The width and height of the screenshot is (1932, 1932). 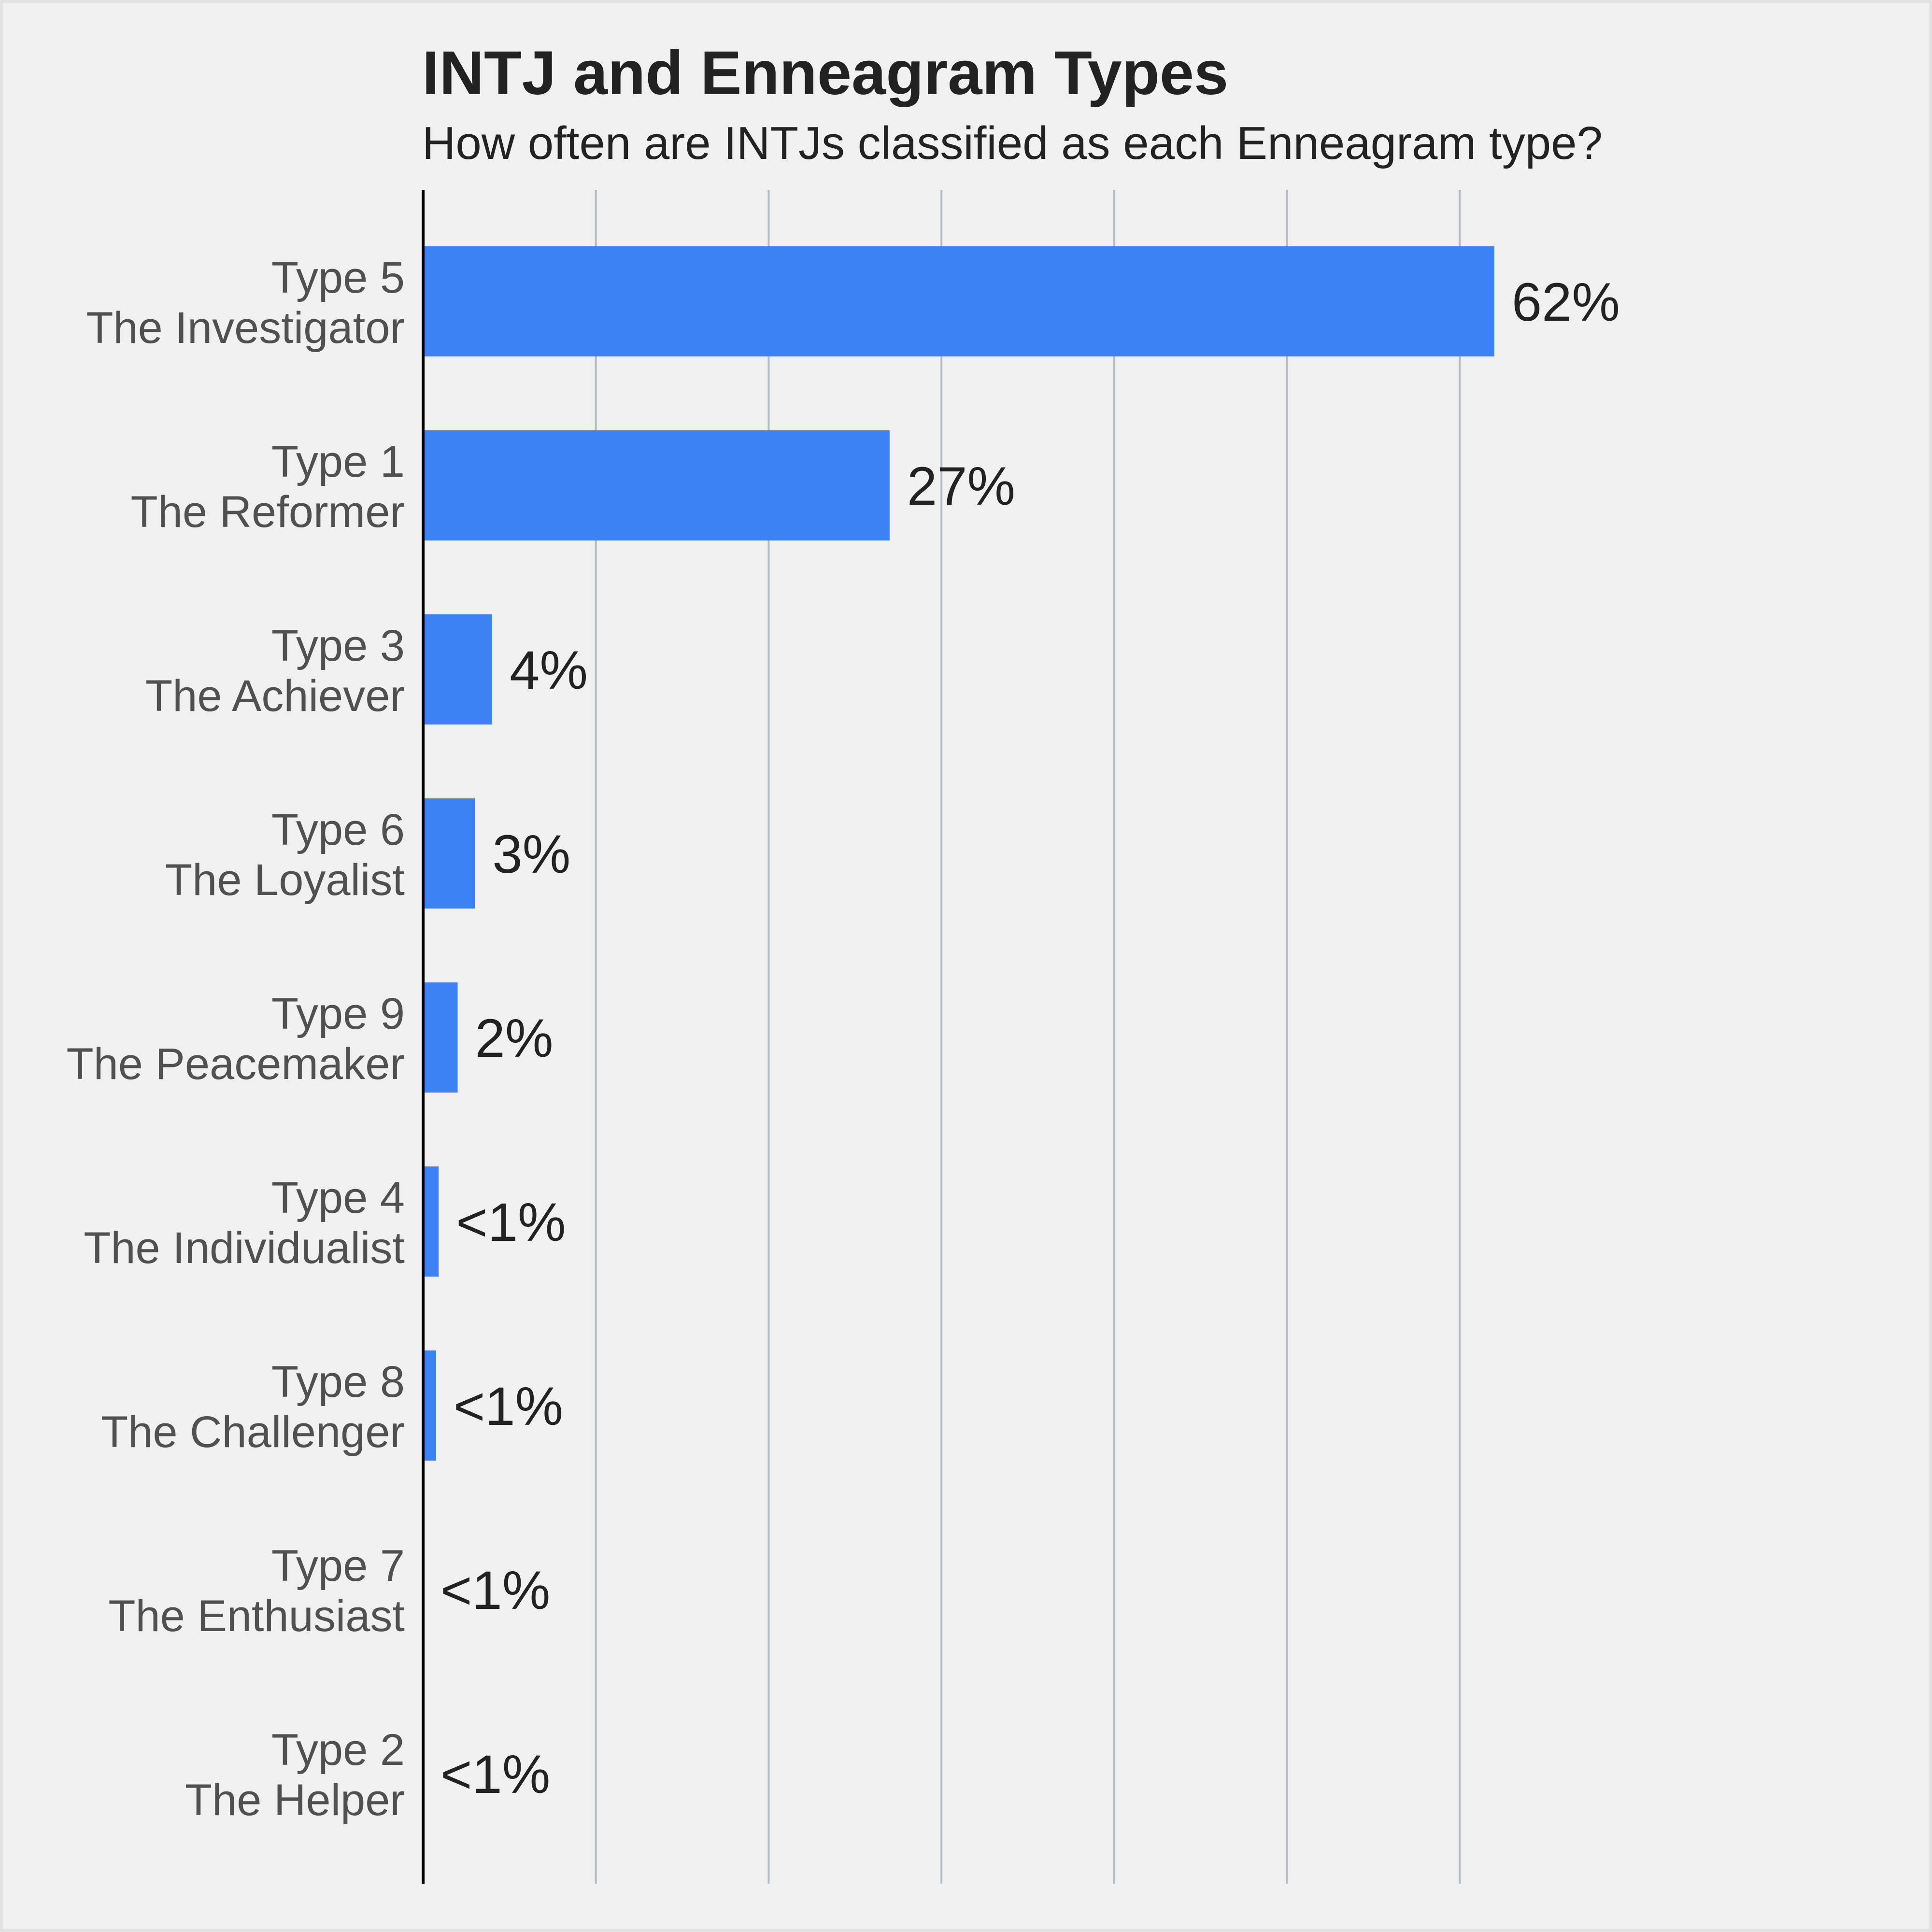 I want to click on value-label: 2%, so click(x=514, y=1038).